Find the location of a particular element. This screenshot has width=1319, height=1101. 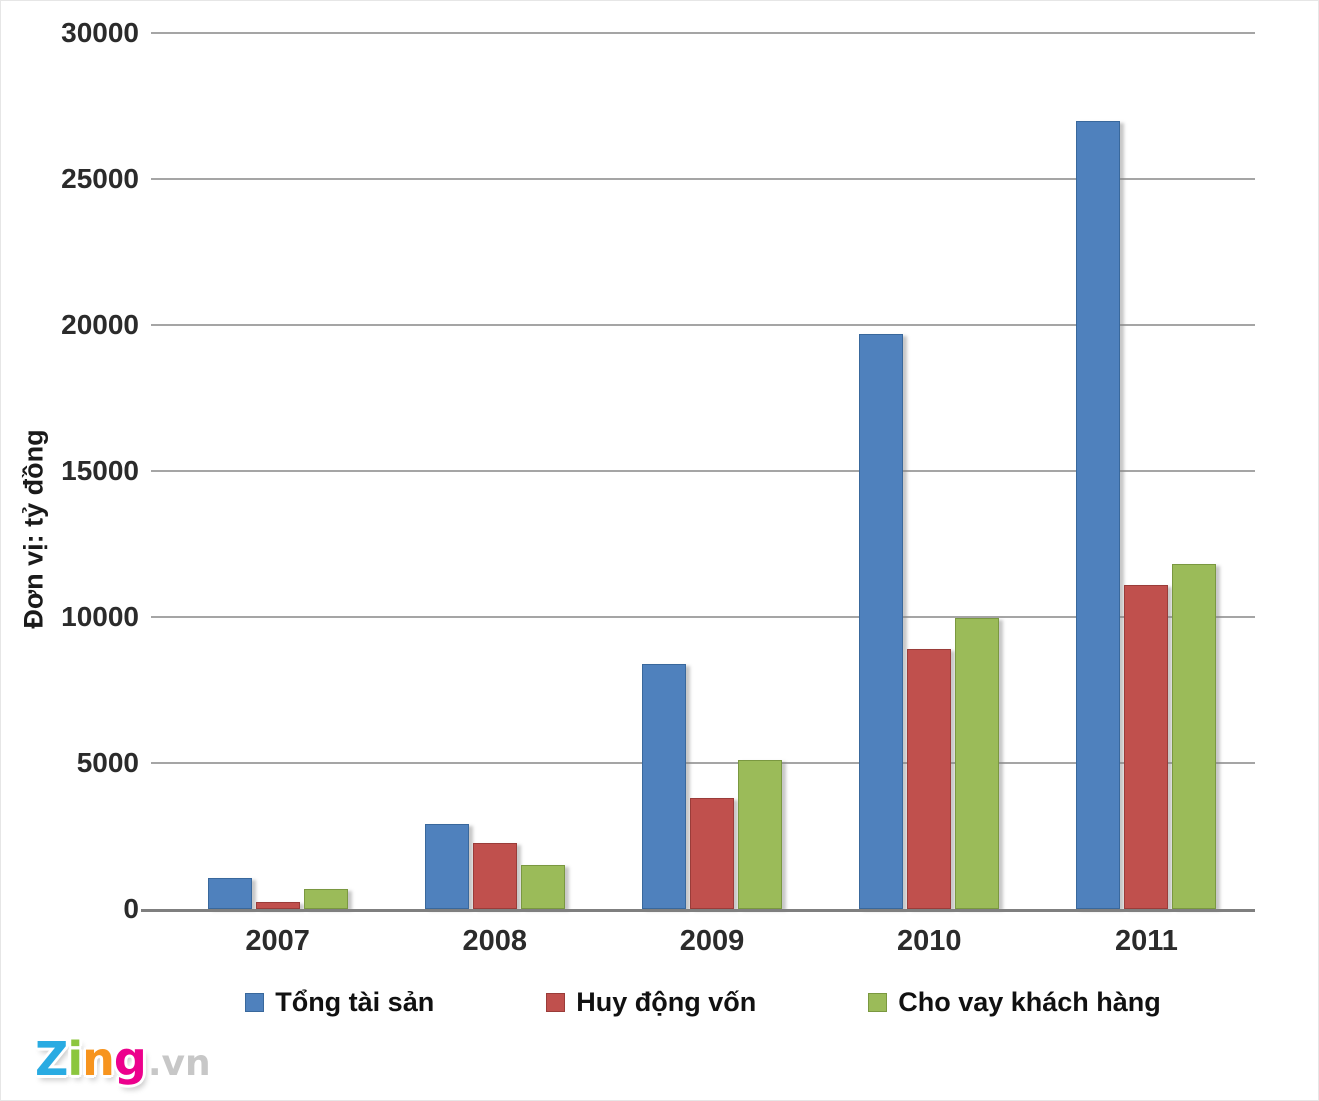

x-axis-labels: 2007 2008 2009 2010 2011 is located at coordinates (703, 941).